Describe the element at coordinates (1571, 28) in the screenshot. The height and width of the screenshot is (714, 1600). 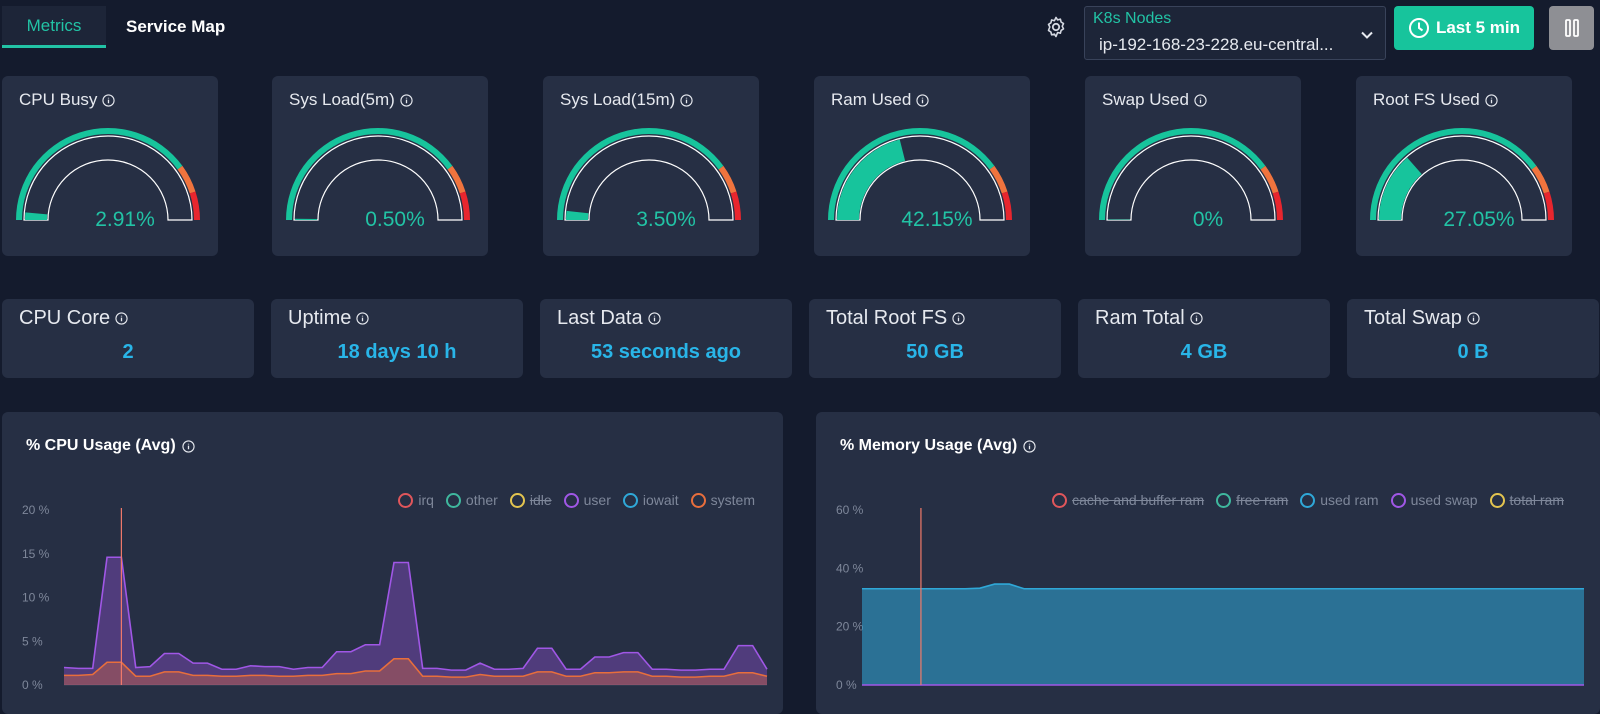
I see `pause-button` at that location.